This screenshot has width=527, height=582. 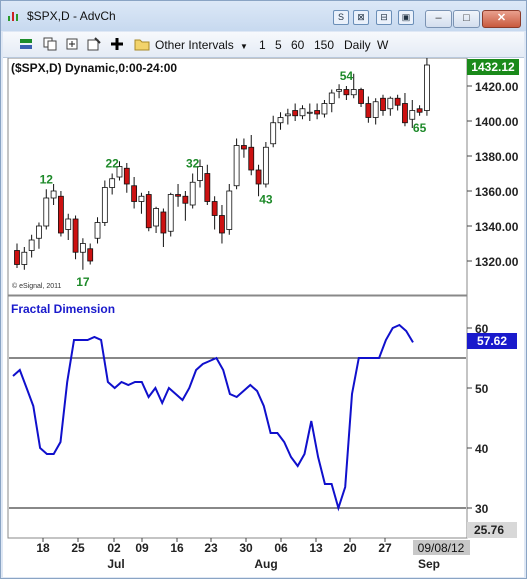 I want to click on swing-label: 65, so click(x=420, y=128).